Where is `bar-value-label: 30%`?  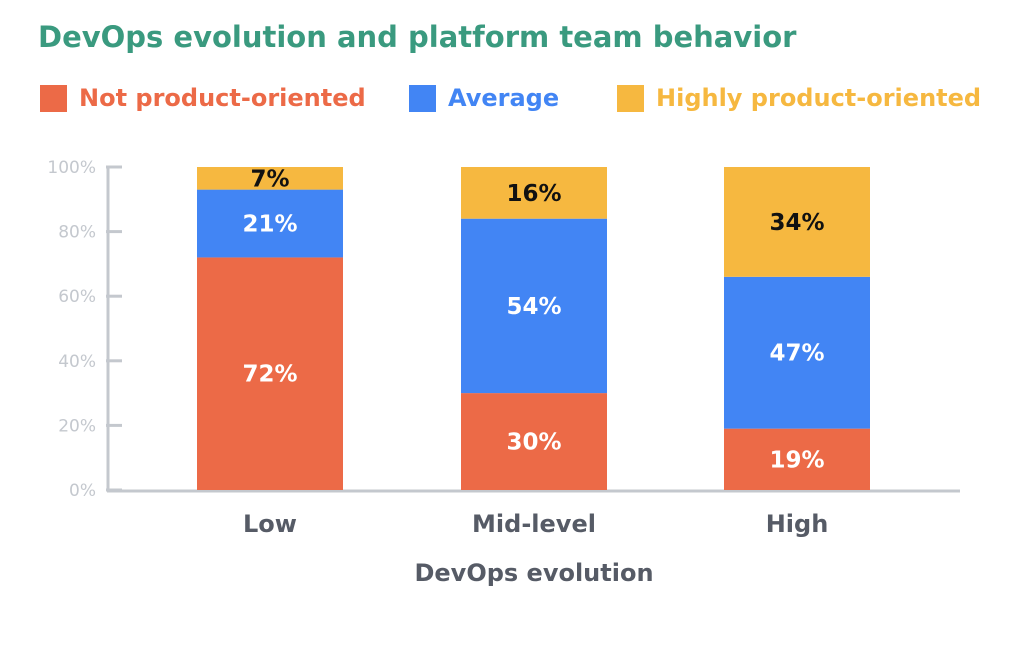 bar-value-label: 30% is located at coordinates (533, 443).